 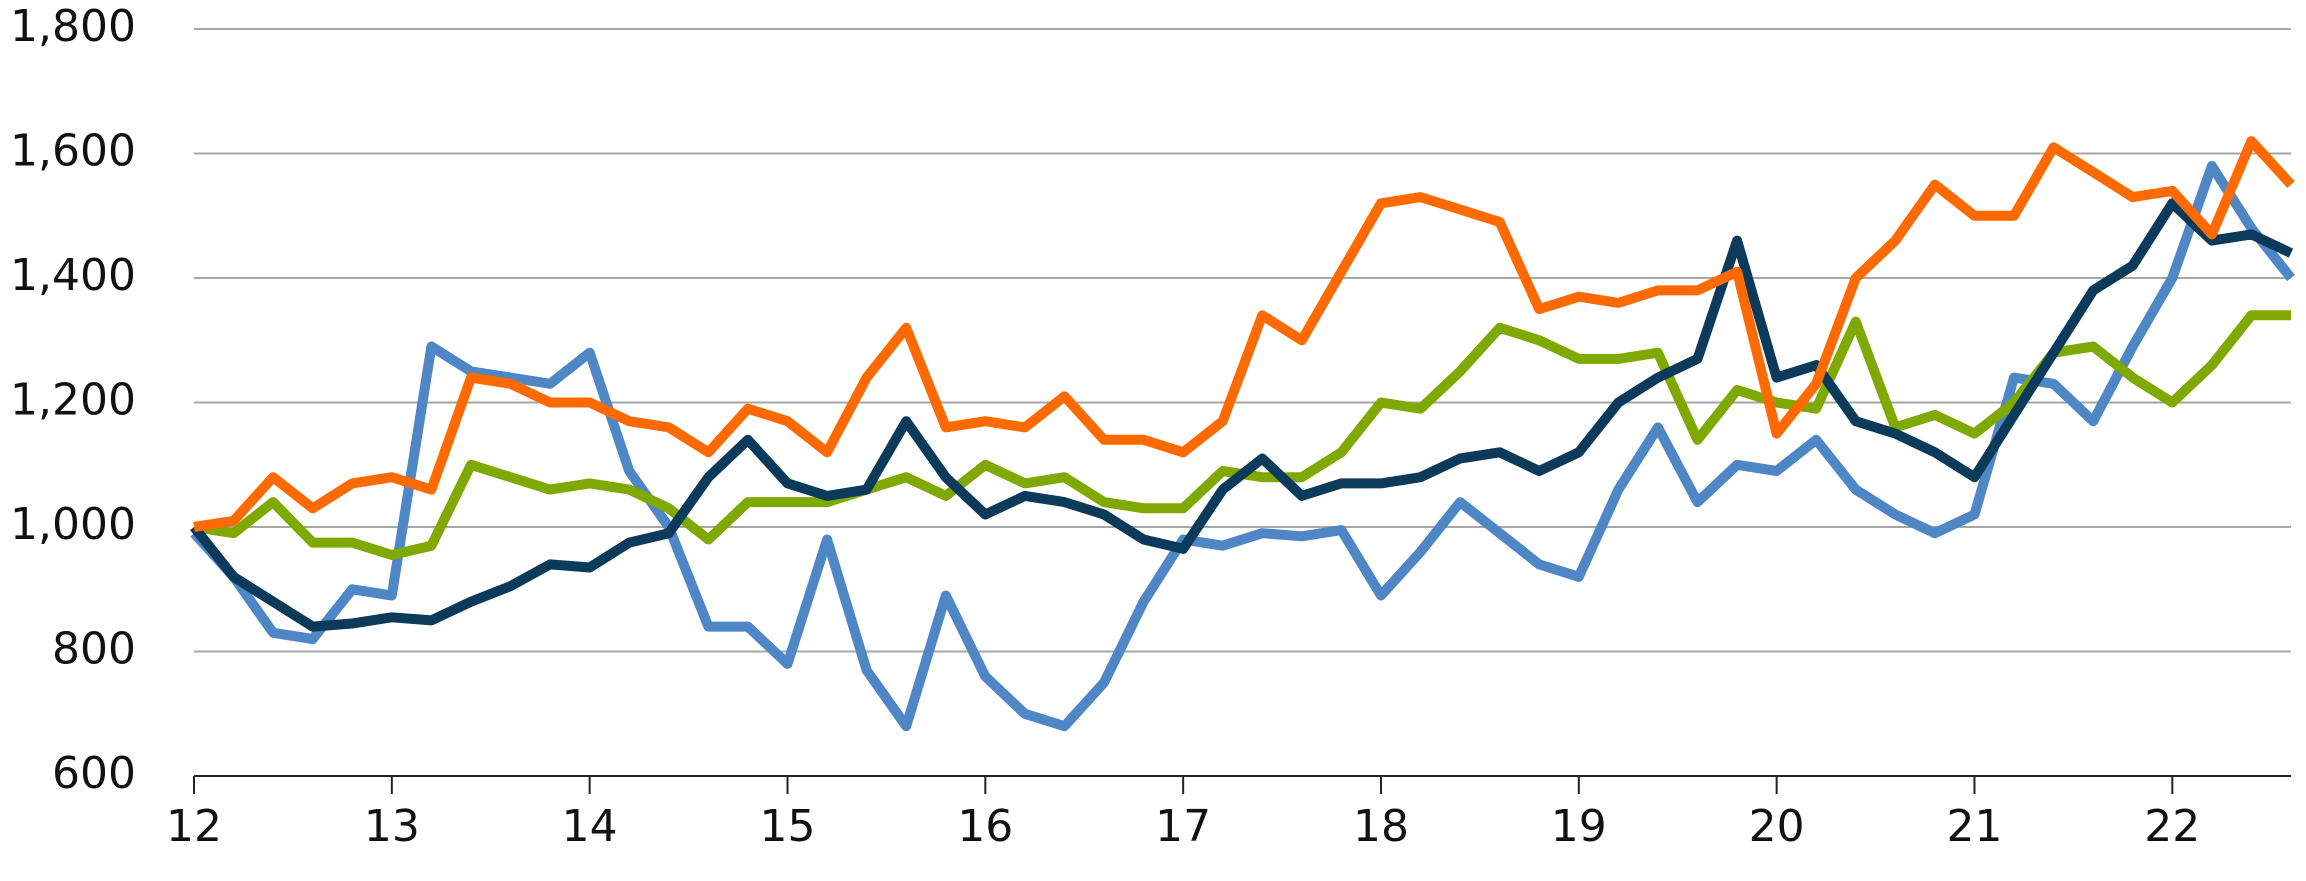 I want to click on y-tick-label: 1,400, so click(x=73, y=275).